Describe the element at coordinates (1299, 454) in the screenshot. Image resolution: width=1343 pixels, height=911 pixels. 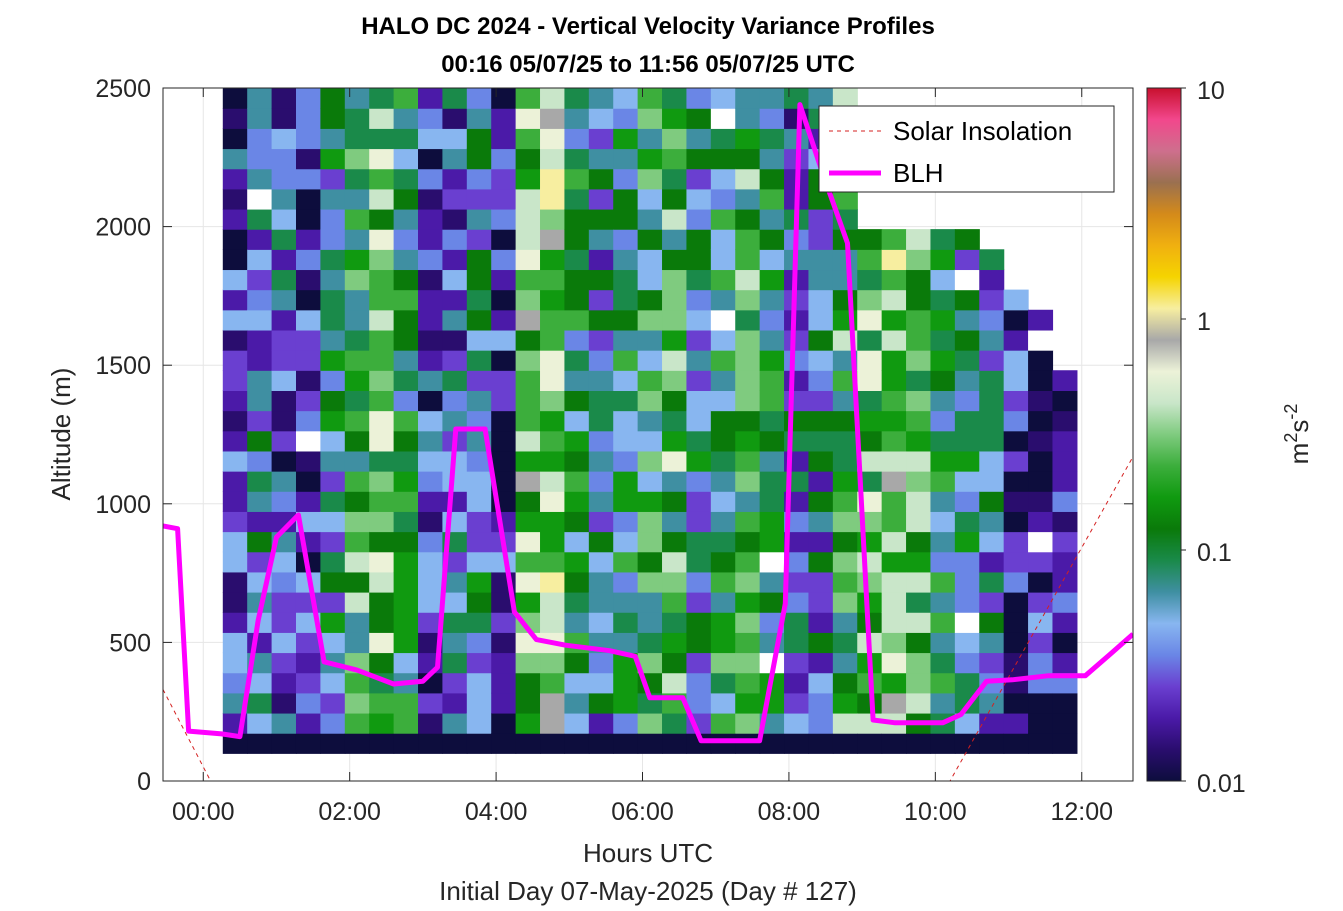
I see `colorbar-label-base: m` at that location.